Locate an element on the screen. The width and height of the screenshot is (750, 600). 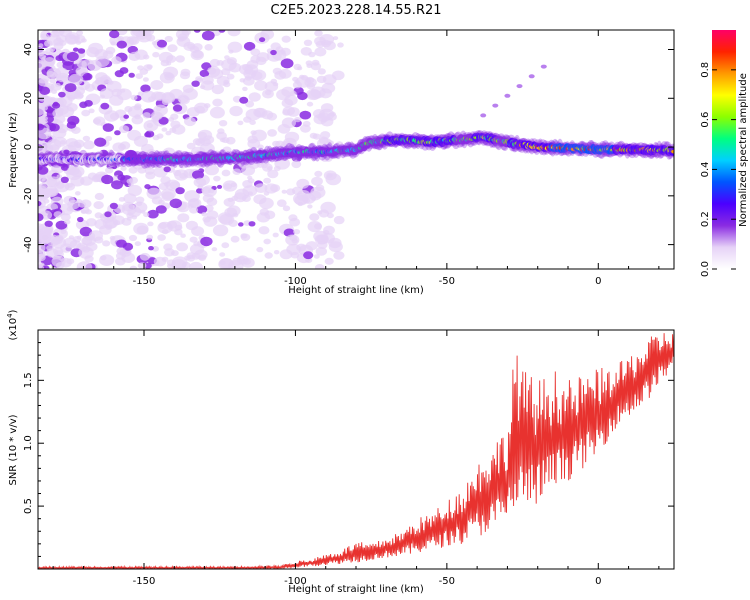
x-tick-label: -50 is located at coordinates (447, 581).